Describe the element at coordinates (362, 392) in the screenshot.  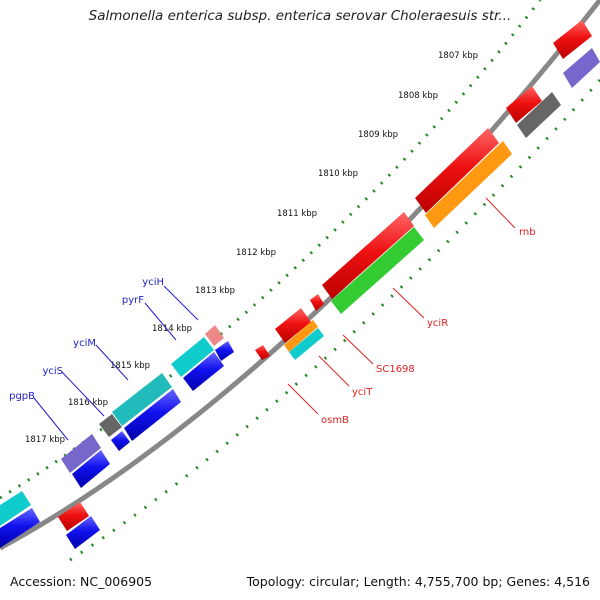
I see `gene-label: yciT` at that location.